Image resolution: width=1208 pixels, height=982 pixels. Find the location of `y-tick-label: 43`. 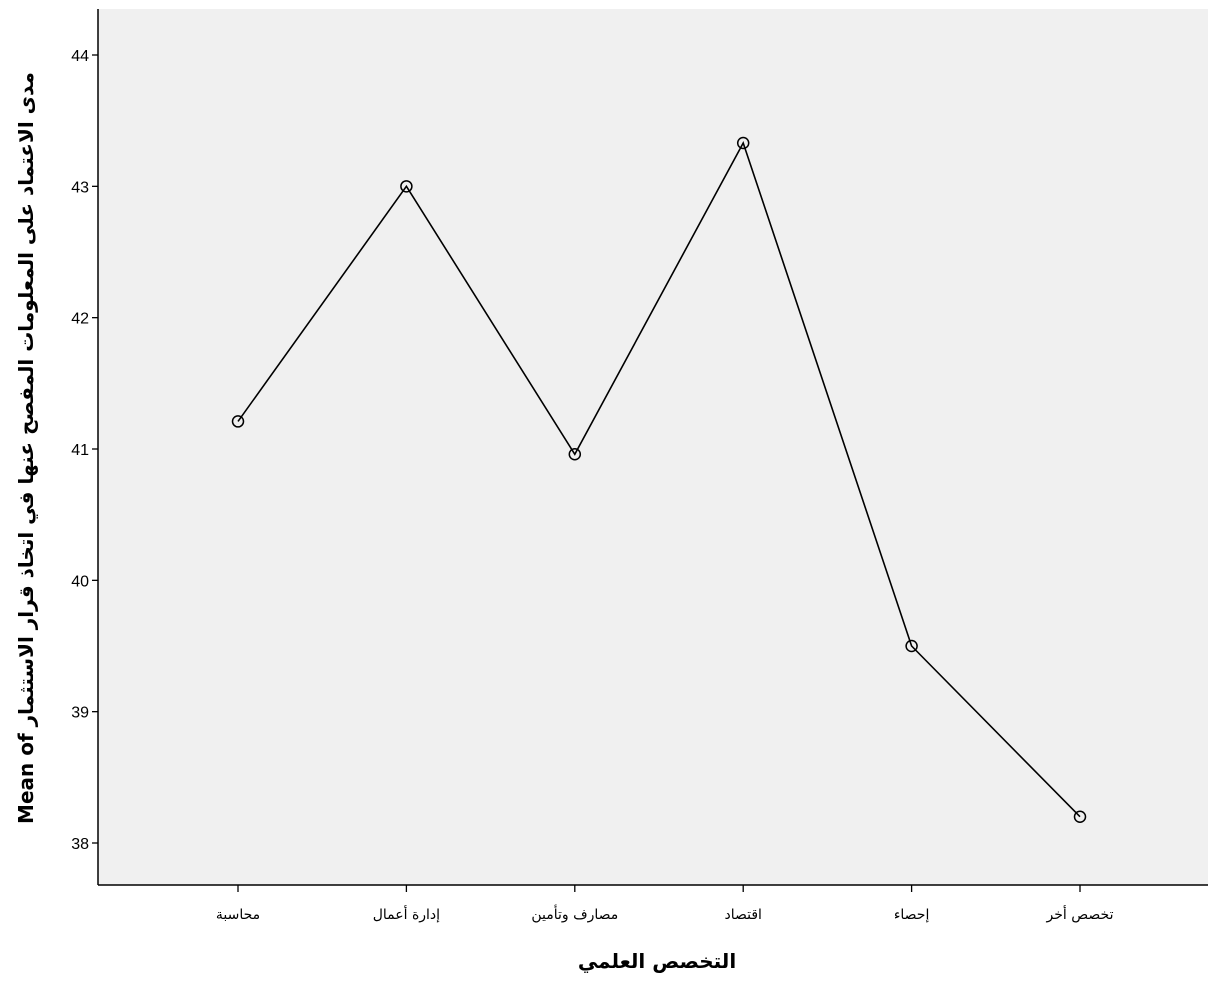

y-tick-label: 43 is located at coordinates (80, 187).